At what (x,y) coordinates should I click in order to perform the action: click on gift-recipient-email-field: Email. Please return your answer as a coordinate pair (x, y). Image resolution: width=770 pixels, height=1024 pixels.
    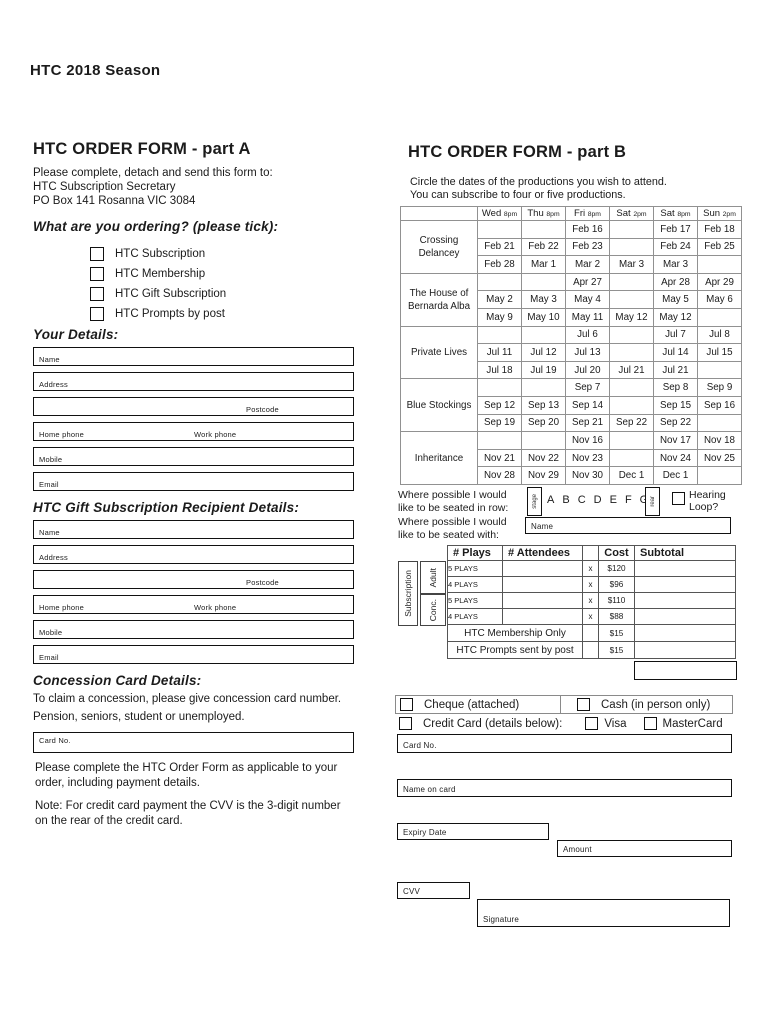
    Looking at the image, I should click on (193, 654).